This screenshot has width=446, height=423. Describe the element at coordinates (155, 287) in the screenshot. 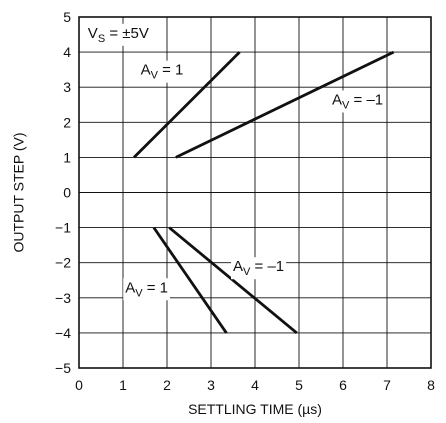

I see `annotation-rest-4: = 1` at that location.